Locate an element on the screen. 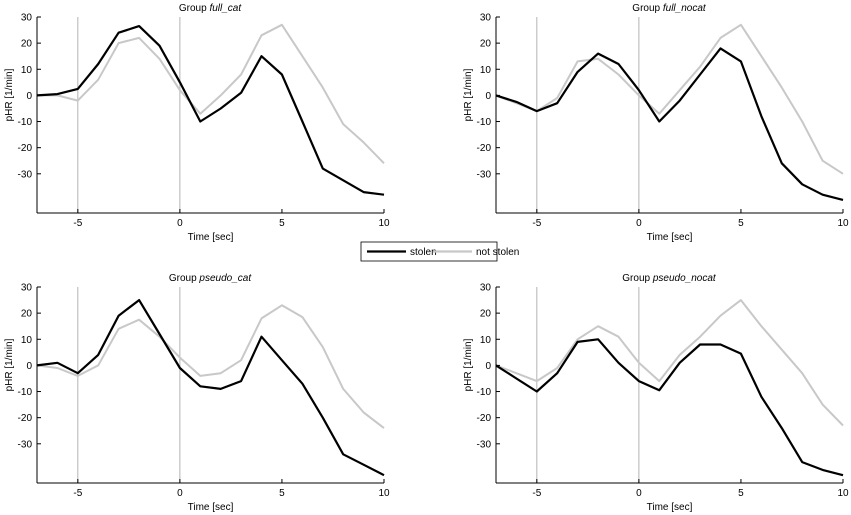 The width and height of the screenshot is (851, 515). legend: stolen not stolen is located at coordinates (439, 251).